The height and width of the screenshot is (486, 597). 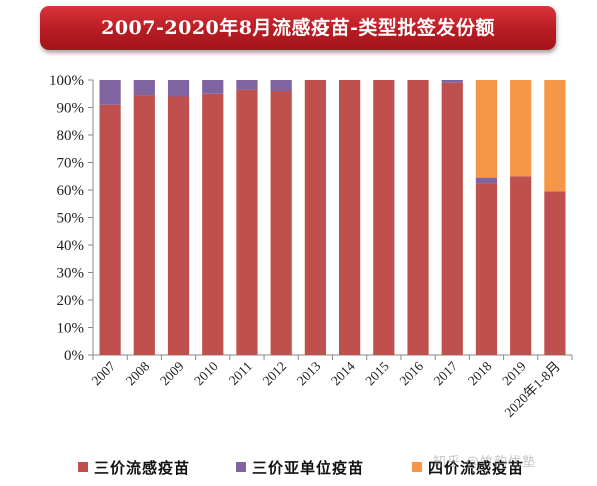 What do you see at coordinates (308, 467) in the screenshot?
I see `legend-label-subunit: 三价亚单位疫苗` at bounding box center [308, 467].